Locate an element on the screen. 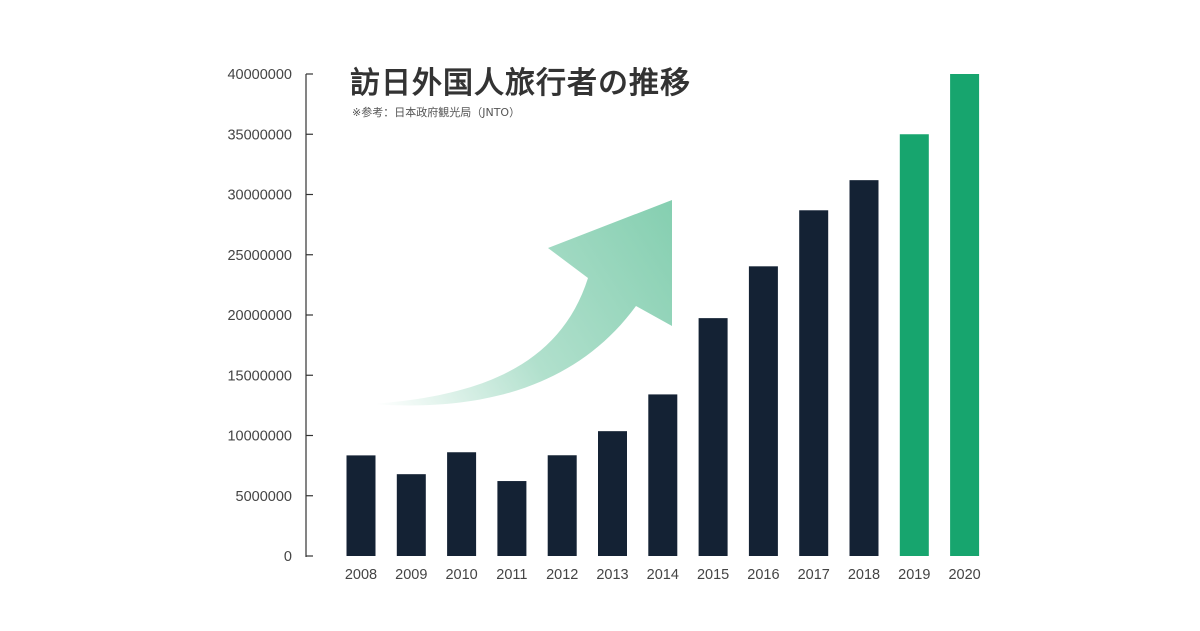 The height and width of the screenshot is (631, 1200). y-tick-label: 40000000 is located at coordinates (259, 75).